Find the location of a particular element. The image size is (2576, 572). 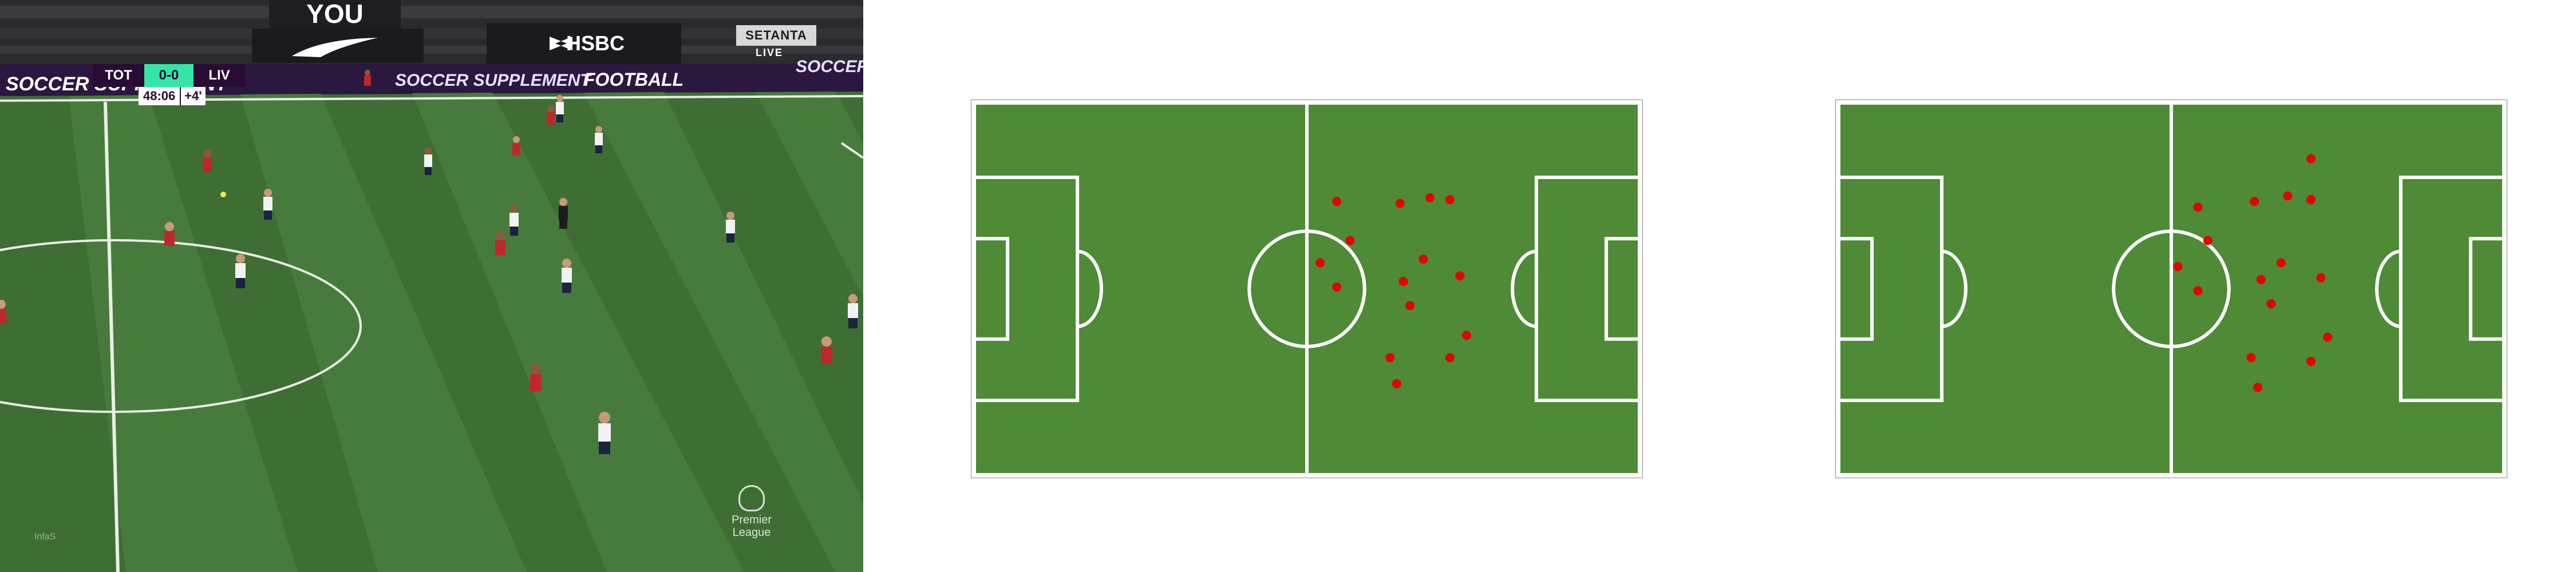

channel-badge-sub: LIVE is located at coordinates (770, 52).